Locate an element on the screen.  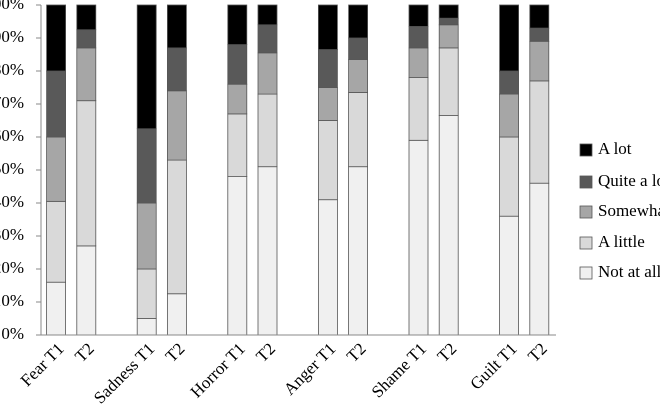
y-tick-label: 80% is located at coordinates (12, 69).